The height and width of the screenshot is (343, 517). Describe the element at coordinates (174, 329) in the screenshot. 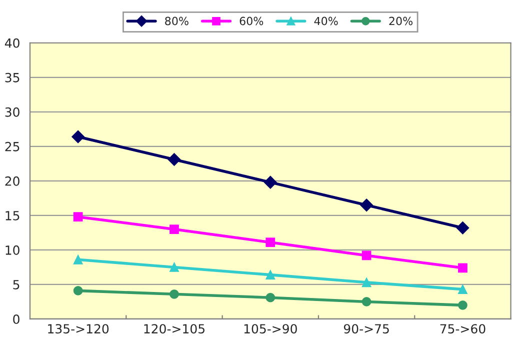

I see `x-tick-label: 120->105` at that location.